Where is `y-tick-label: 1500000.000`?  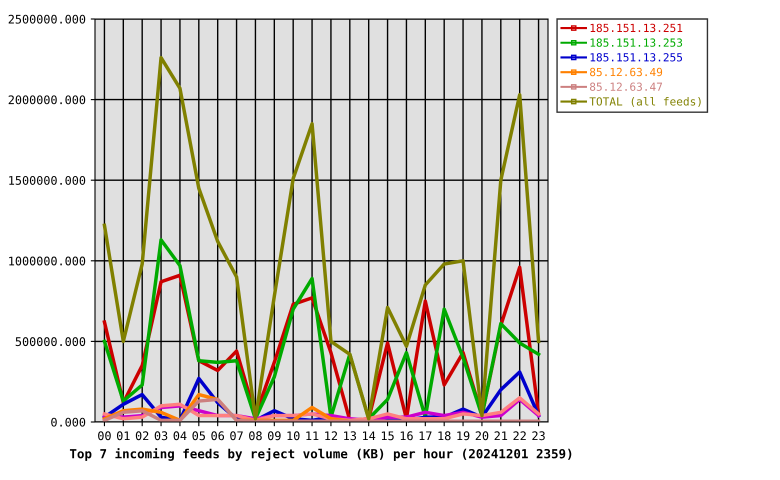
y-tick-label: 1500000.000 is located at coordinates (47, 180).